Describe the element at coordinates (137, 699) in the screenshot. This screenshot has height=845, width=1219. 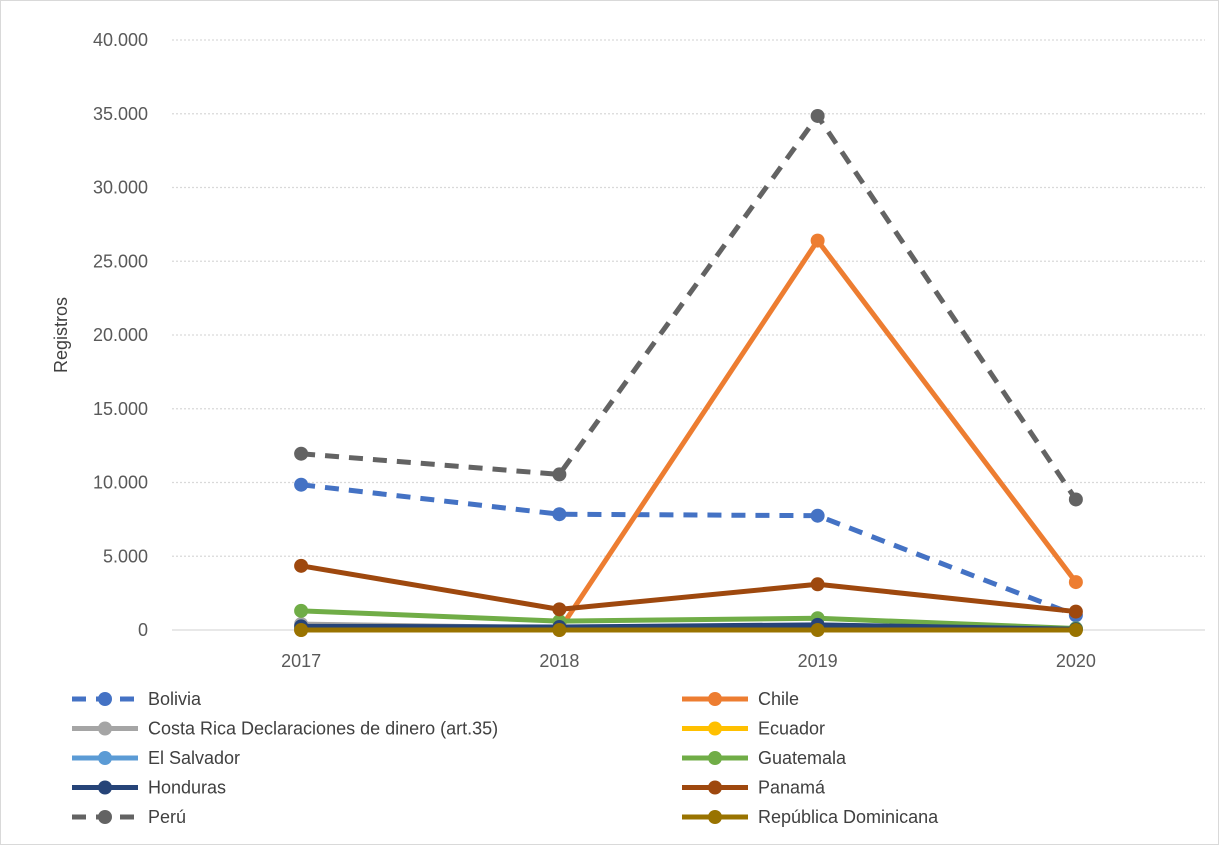
I see `legend-item: Bolivia` at that location.